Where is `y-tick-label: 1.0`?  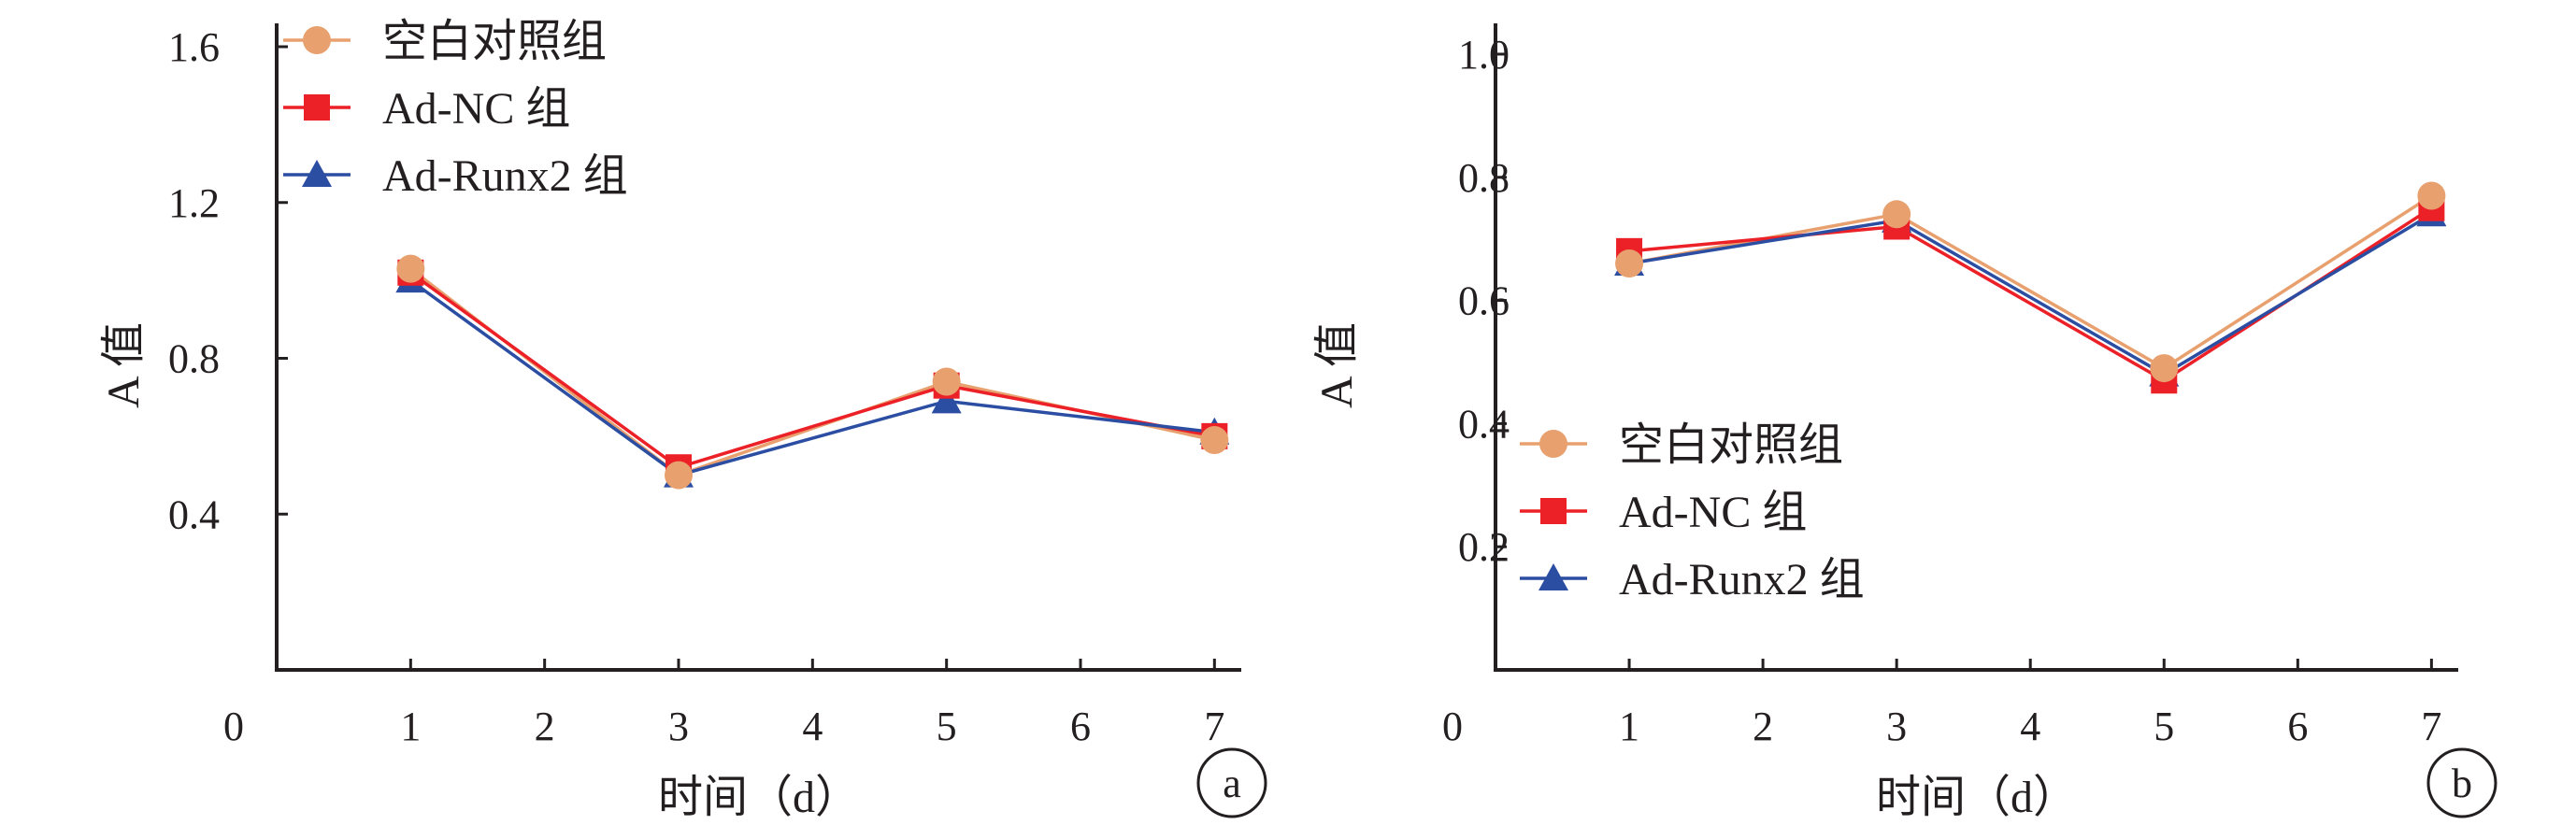 y-tick-label: 1.0 is located at coordinates (1484, 55).